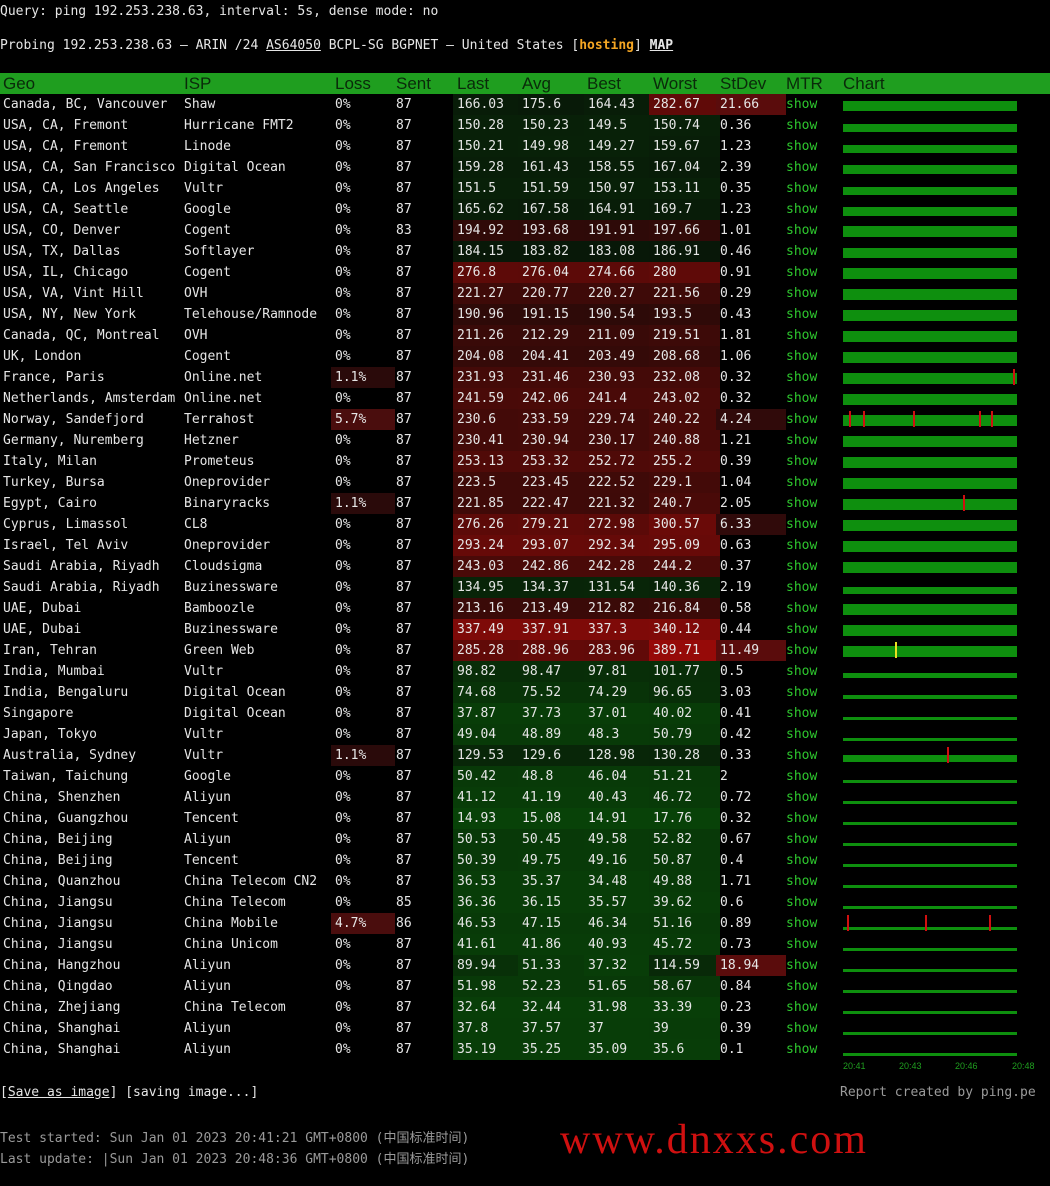 This screenshot has width=1050, height=1186. Describe the element at coordinates (684, 293) in the screenshot. I see `cell-worst: 221.56` at that location.